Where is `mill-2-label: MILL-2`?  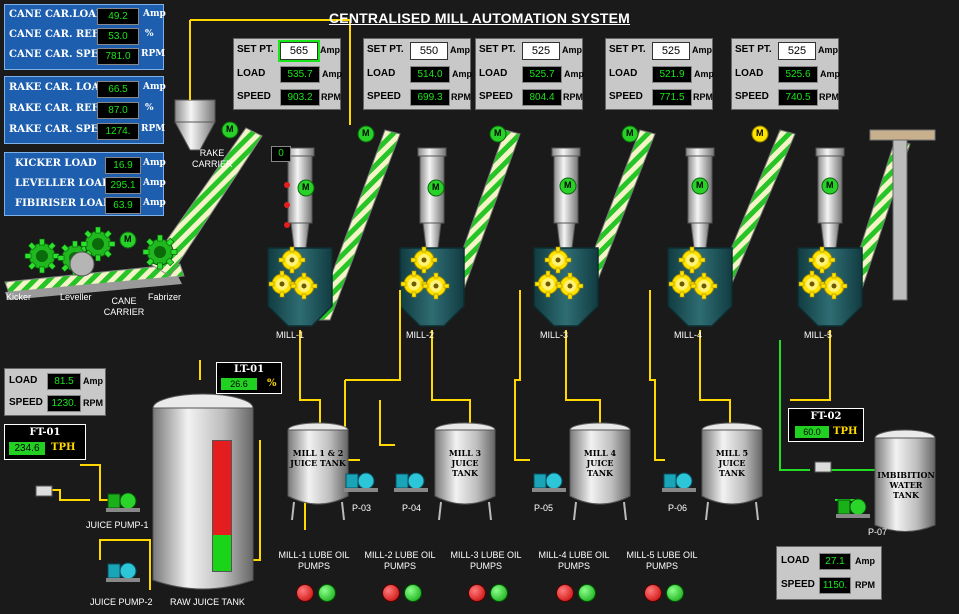 mill-2-label: MILL-2 is located at coordinates (420, 335).